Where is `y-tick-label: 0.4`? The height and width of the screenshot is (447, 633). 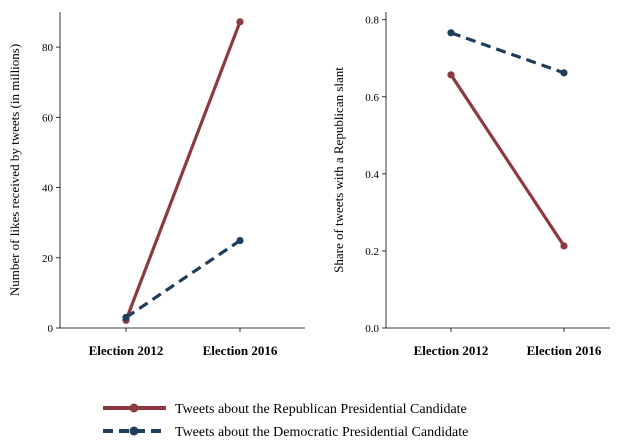
y-tick-label: 0.4 is located at coordinates (372, 175).